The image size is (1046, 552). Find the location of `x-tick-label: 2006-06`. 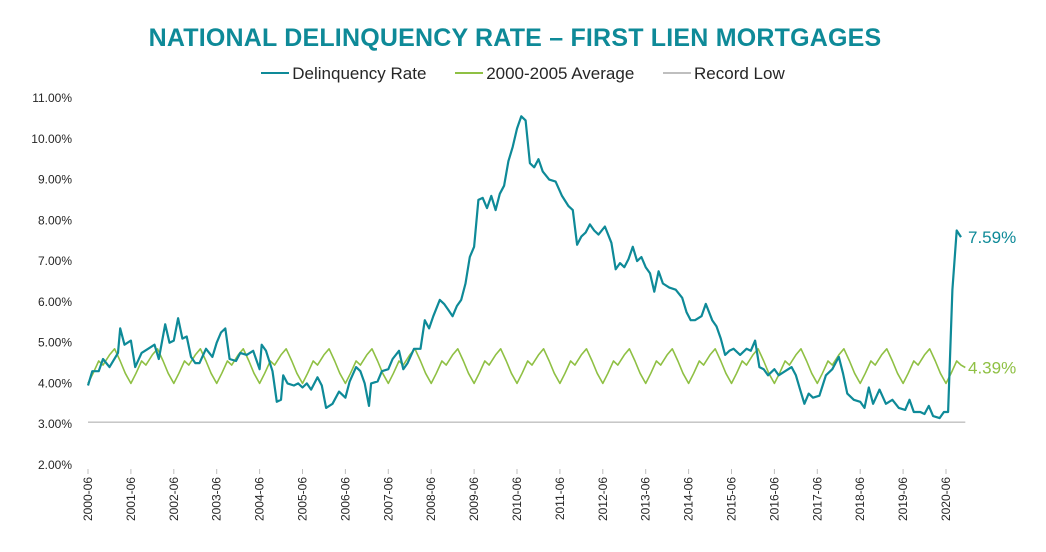

x-tick-label: 2006-06 is located at coordinates (345, 499).